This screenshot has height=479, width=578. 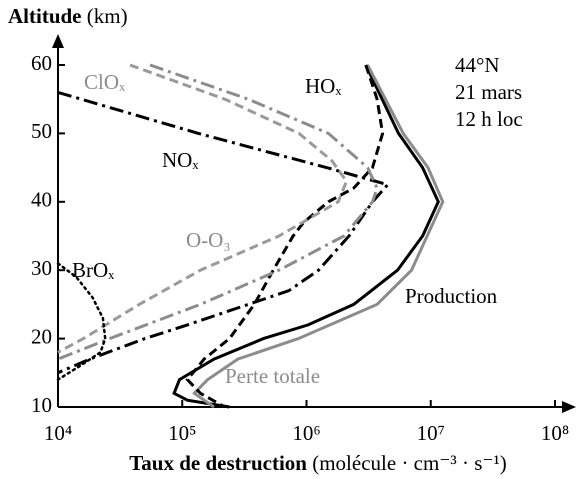 What do you see at coordinates (105, 82) in the screenshot?
I see `series-label: ClOₓ` at bounding box center [105, 82].